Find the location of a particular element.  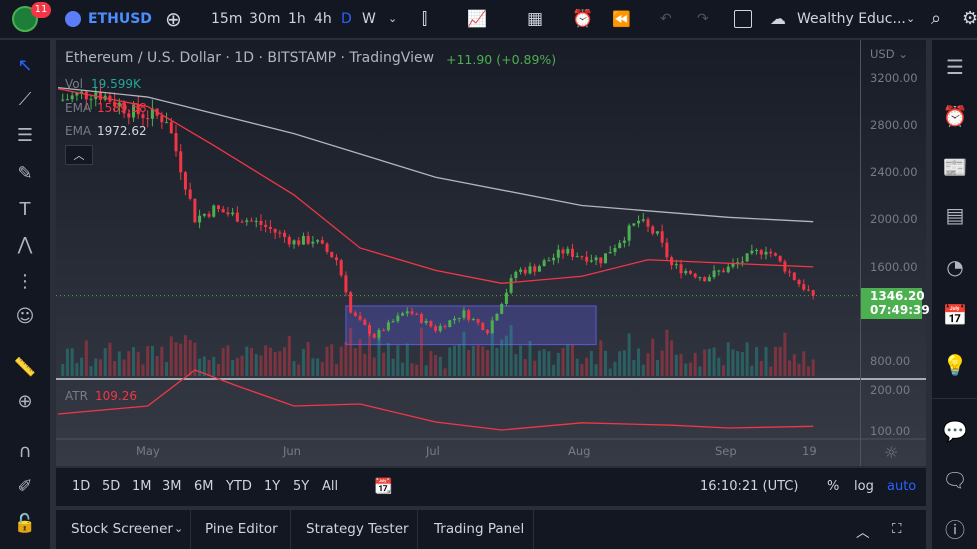

magnet-icon: ∩ is located at coordinates (25, 451).